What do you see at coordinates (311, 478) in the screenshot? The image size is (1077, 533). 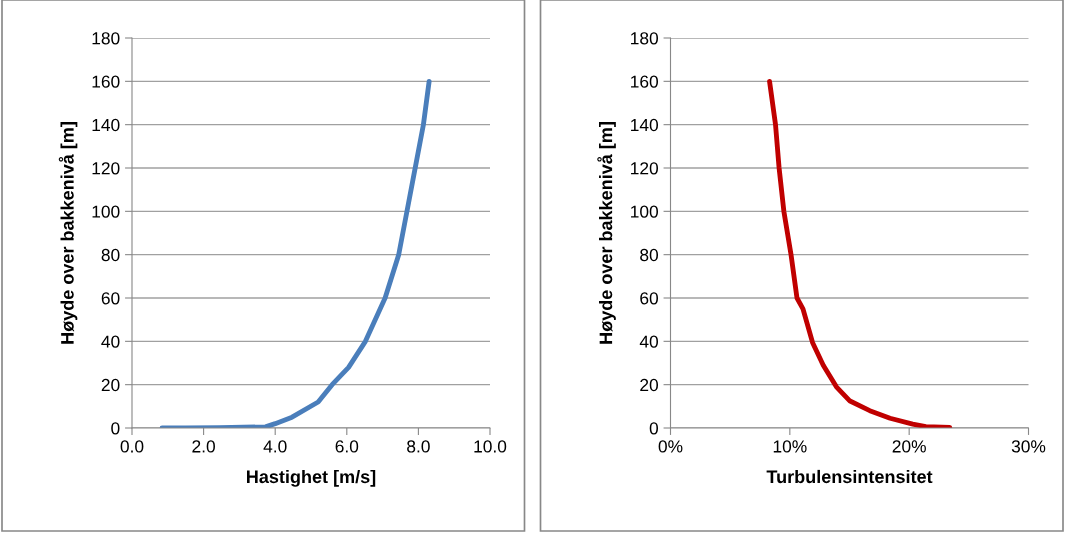 I see `x-axis-title: Hastighet [m/s]` at bounding box center [311, 478].